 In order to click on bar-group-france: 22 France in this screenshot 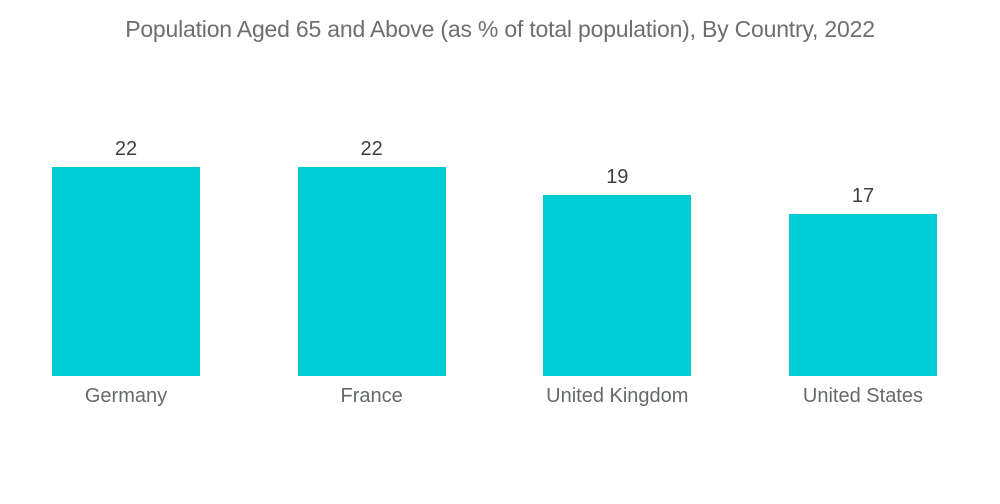, I will do `click(371, 272)`.